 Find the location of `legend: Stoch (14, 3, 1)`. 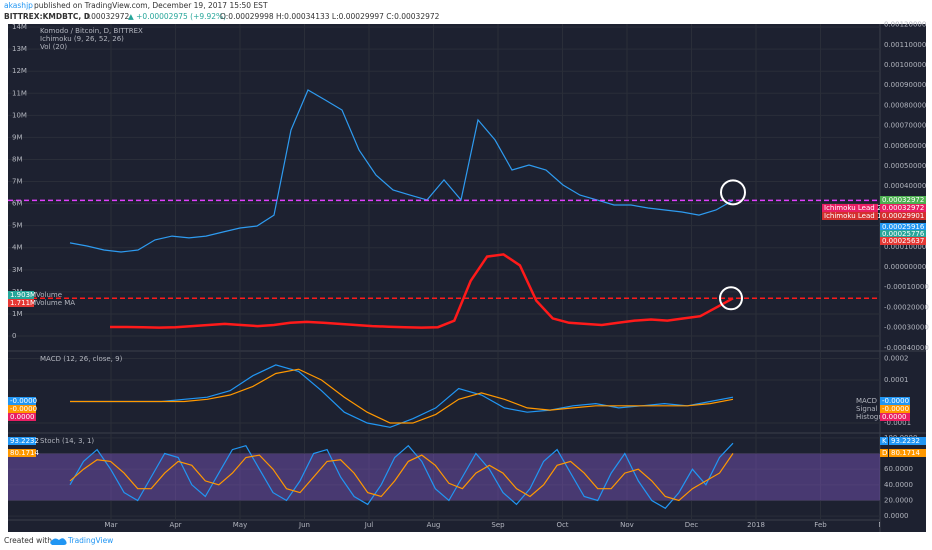

legend: Stoch (14, 3, 1) is located at coordinates (67, 441).